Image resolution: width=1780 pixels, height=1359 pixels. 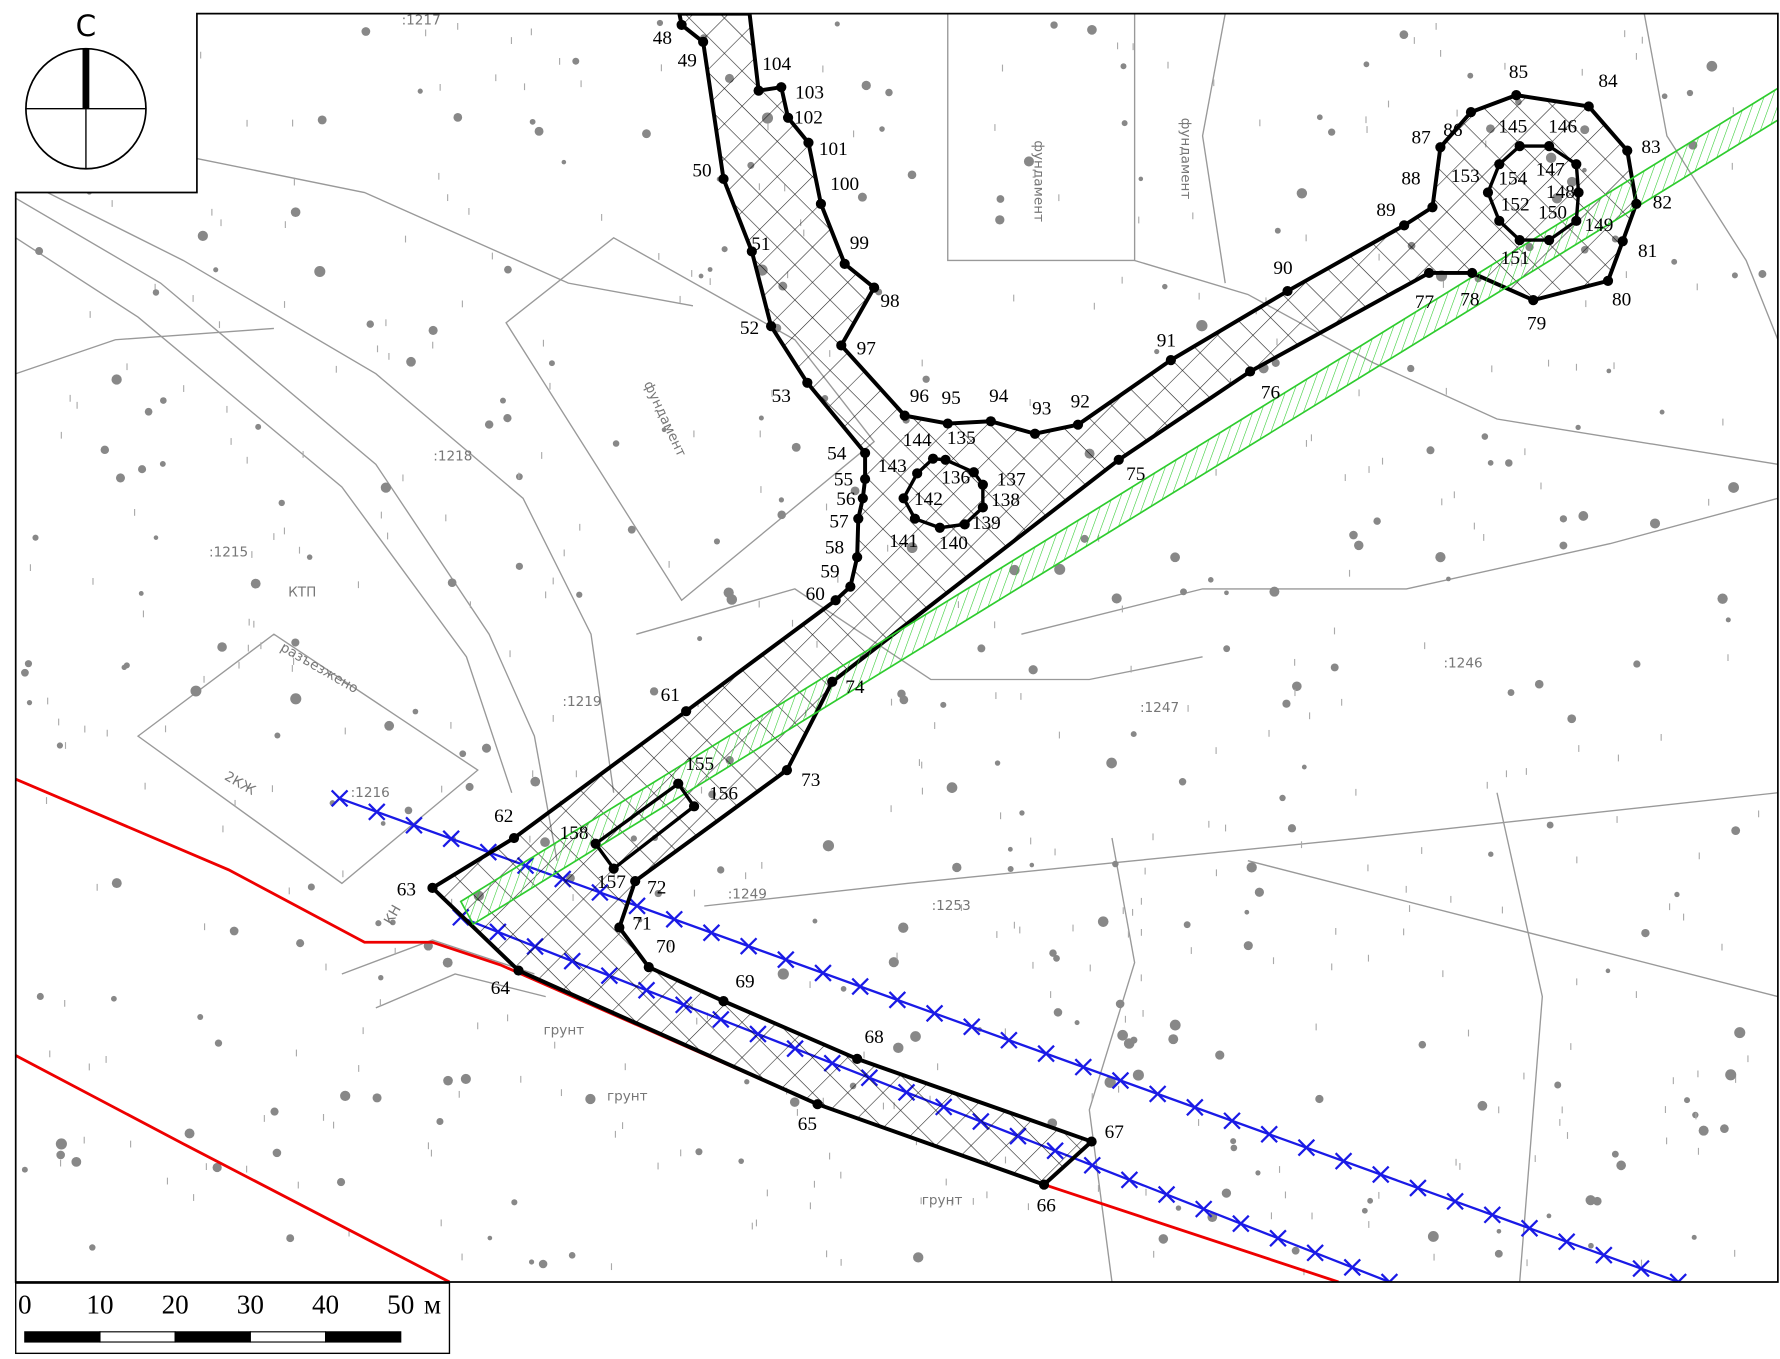 What do you see at coordinates (1453, 130) in the screenshot?
I see `point-label: 86` at bounding box center [1453, 130].